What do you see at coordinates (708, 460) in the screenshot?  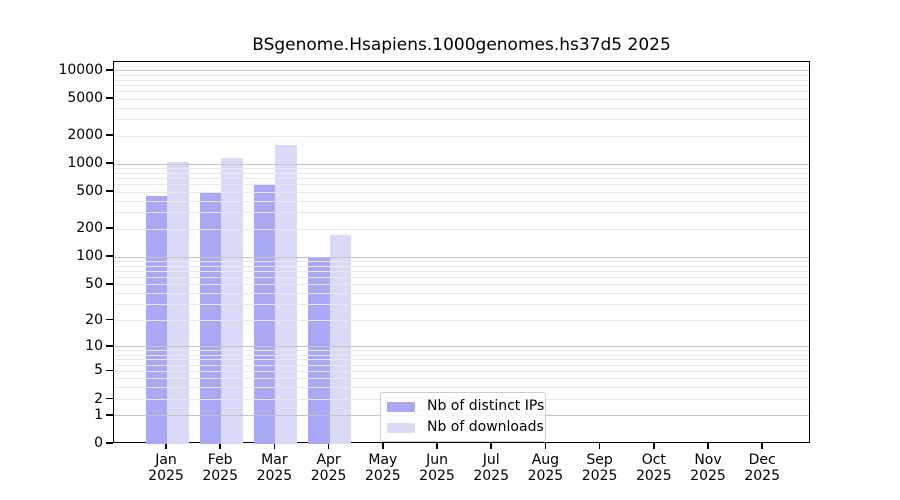 I see `x-tick-month: Nov` at bounding box center [708, 460].